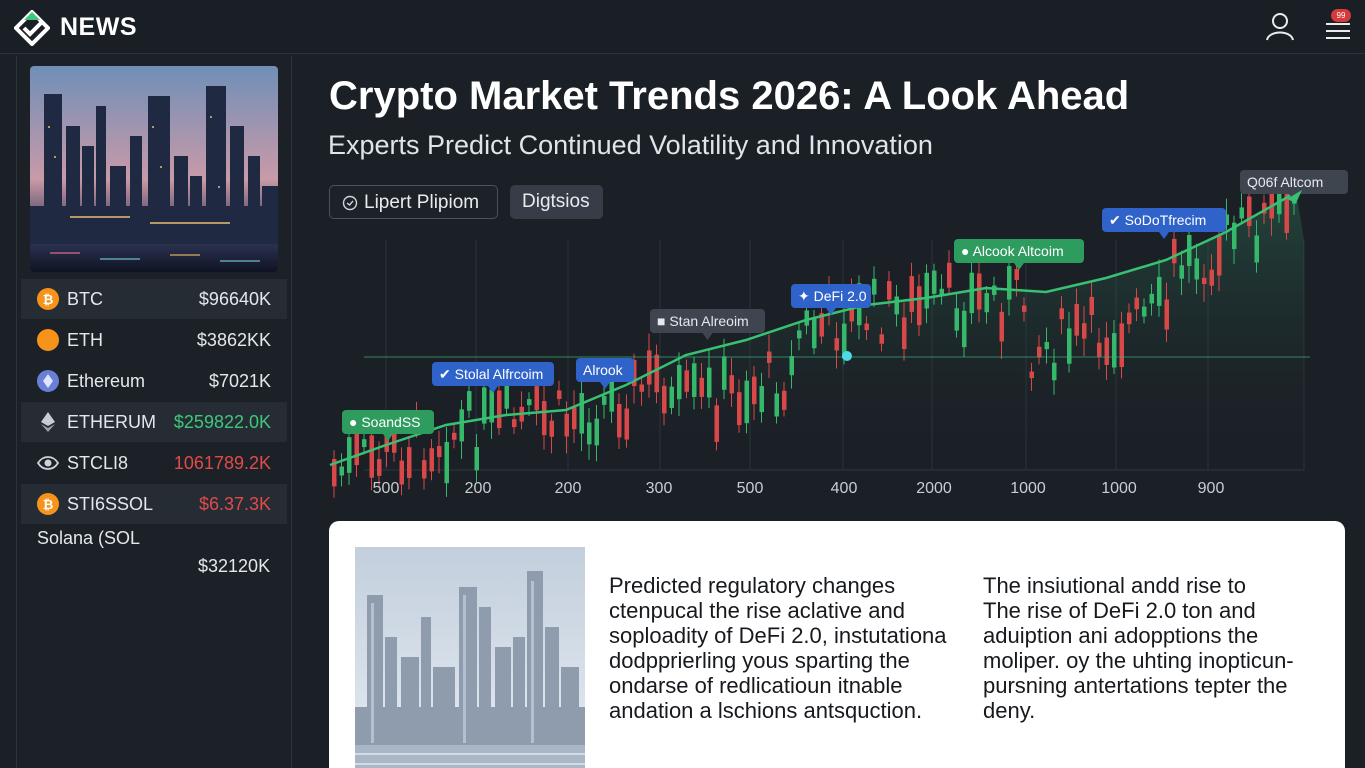 This screenshot has height=768, width=1365. What do you see at coordinates (1294, 185) in the screenshot?
I see `chart-annotation: Q06f Altcom` at bounding box center [1294, 185].